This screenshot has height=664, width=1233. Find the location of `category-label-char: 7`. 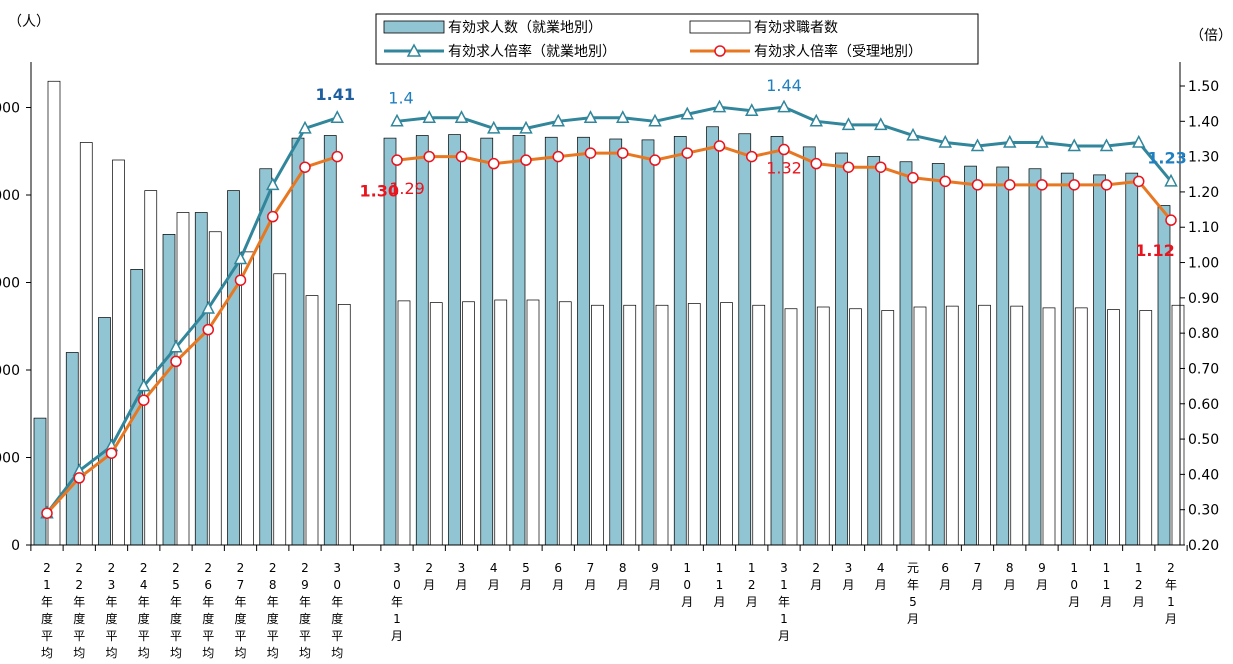

category-label-char: 7 is located at coordinates (241, 585).